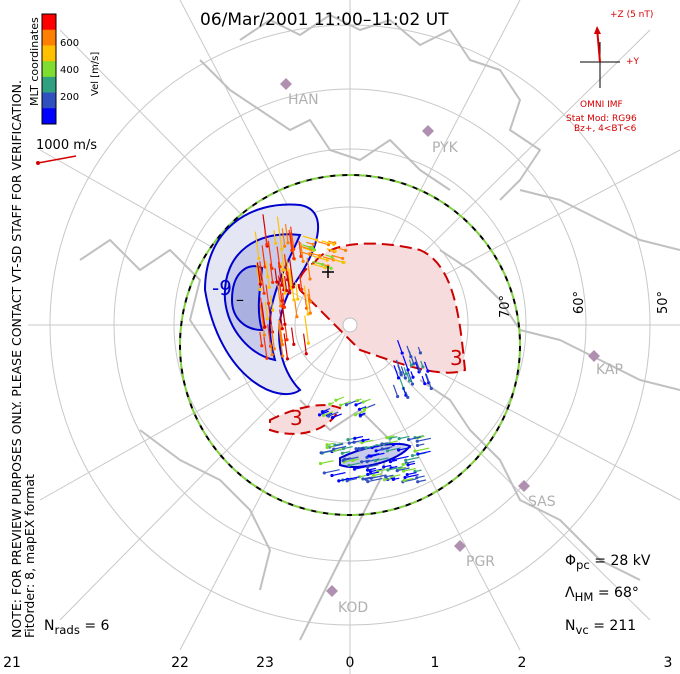 This screenshot has width=680, height=674. Describe the element at coordinates (353, 608) in the screenshot. I see `station-label: KOD` at that location.